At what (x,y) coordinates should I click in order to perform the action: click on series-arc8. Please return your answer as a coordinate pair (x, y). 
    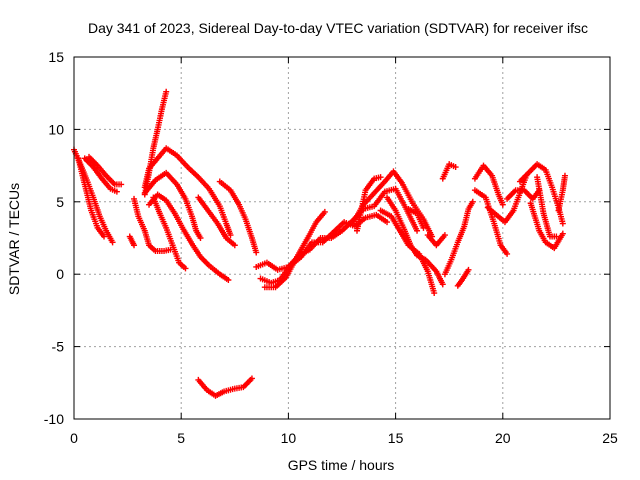
    Looking at the image, I should click on (187, 192).